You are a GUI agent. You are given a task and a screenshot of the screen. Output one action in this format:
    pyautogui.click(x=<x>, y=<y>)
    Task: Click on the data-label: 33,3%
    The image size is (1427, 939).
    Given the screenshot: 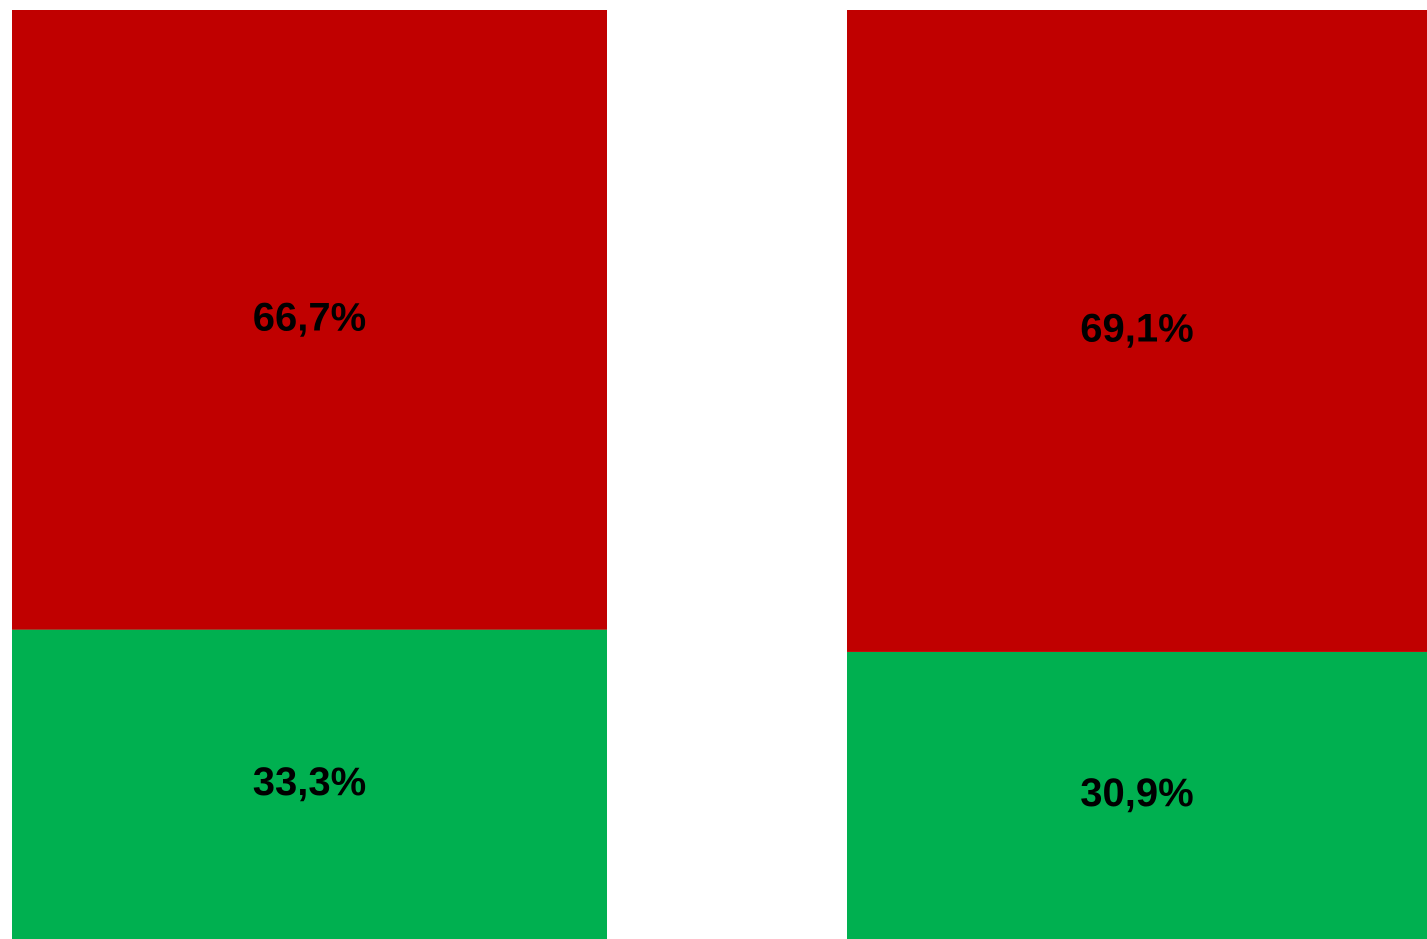 What is the action you would take?
    pyautogui.click(x=309, y=782)
    